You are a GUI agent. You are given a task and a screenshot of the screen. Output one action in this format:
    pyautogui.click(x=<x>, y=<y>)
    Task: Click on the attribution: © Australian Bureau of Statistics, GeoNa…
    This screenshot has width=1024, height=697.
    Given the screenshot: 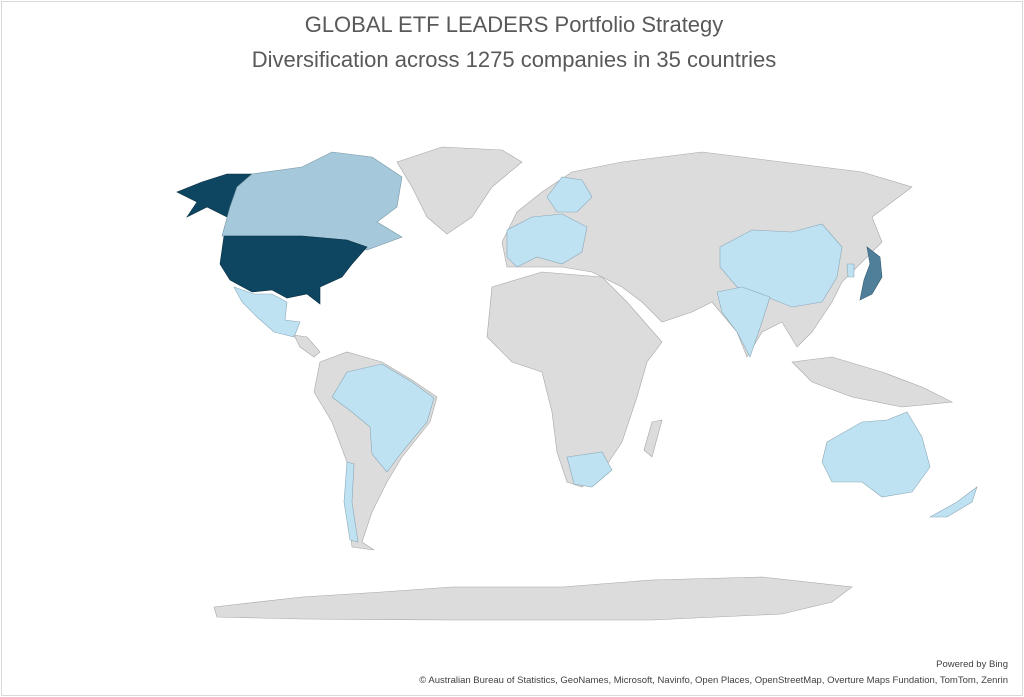 What is the action you would take?
    pyautogui.click(x=713, y=680)
    